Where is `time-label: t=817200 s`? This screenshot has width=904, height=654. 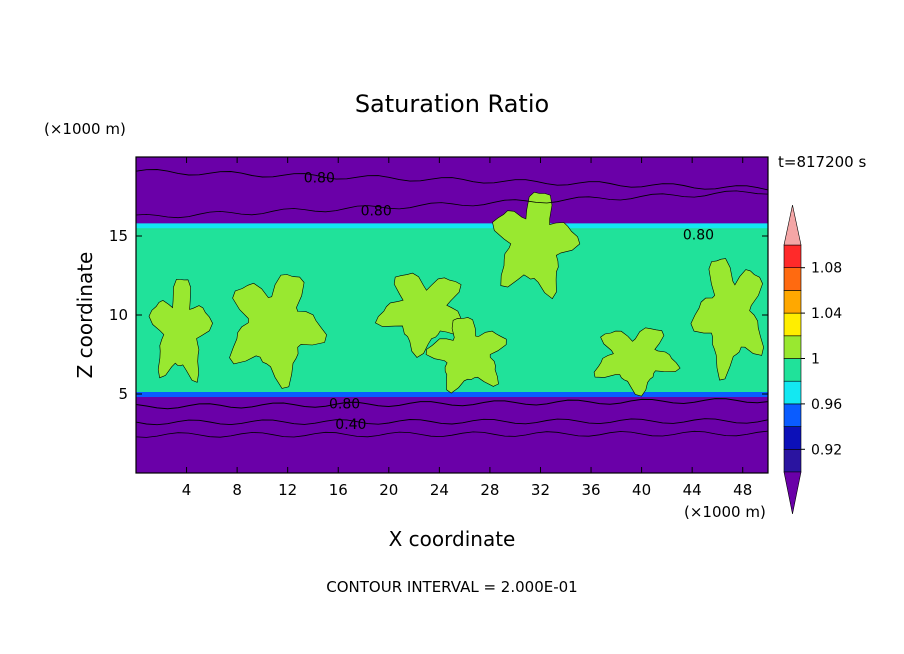 time-label: t=817200 s is located at coordinates (822, 162).